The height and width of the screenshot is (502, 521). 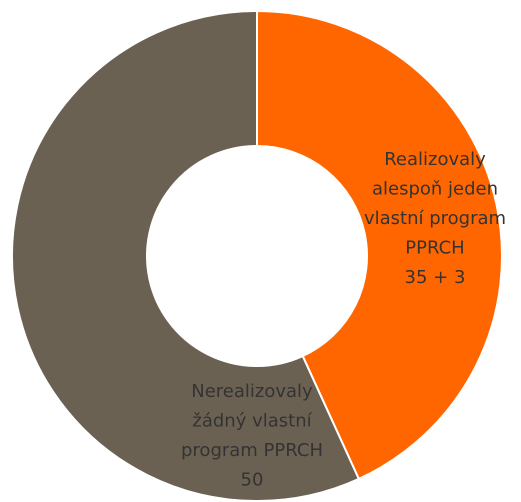 What do you see at coordinates (252, 391) in the screenshot?
I see `label-line: Nerealizovaly` at bounding box center [252, 391].